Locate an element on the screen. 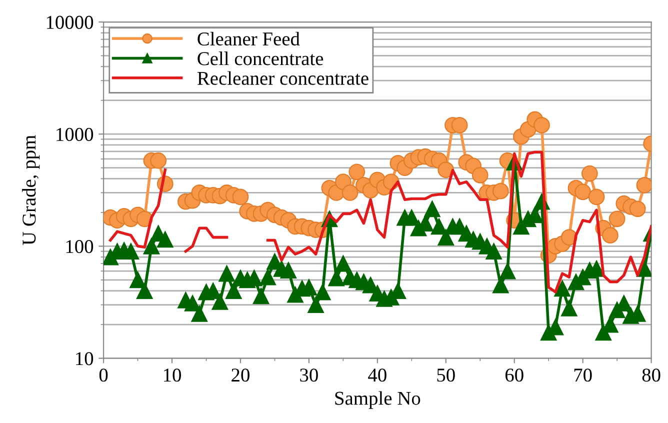  x-tick-label: 40 is located at coordinates (377, 375).